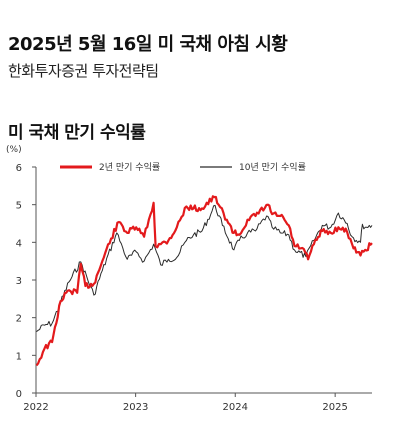  What do you see at coordinates (35, 407) in the screenshot?
I see `x-tick-label: 2022` at bounding box center [35, 407].